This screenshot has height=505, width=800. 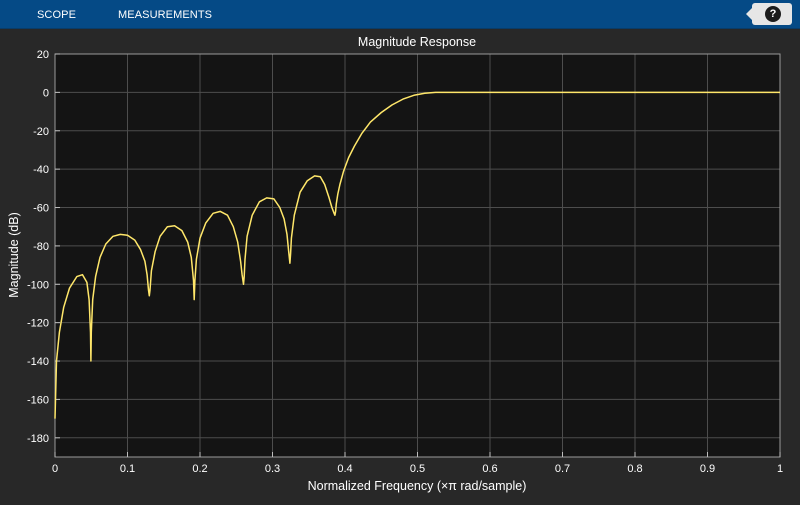 I want to click on x-tick-label: 0.6, so click(x=489, y=469).